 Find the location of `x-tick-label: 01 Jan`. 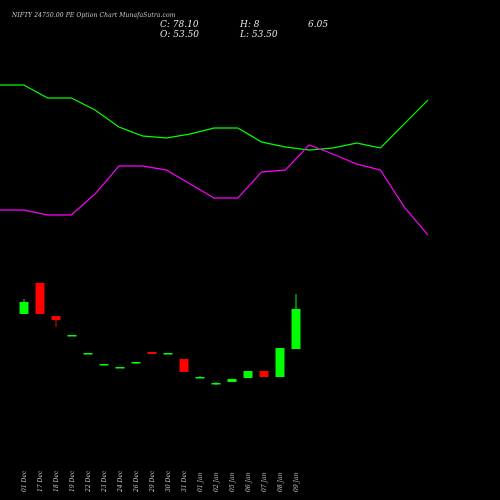

x-tick-label: 01 Jan is located at coordinates (200, 482).